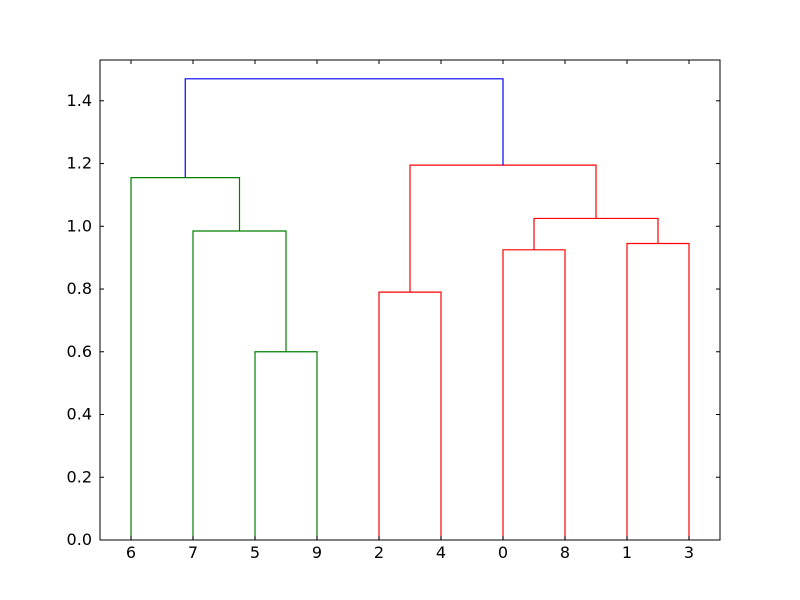 This screenshot has height=600, width=800. I want to click on dendrogram-link-root, so click(344, 128).